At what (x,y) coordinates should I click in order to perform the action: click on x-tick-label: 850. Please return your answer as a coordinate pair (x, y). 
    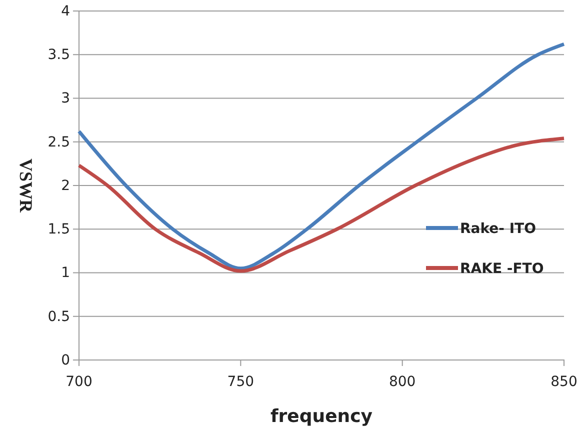
    Looking at the image, I should click on (564, 382).